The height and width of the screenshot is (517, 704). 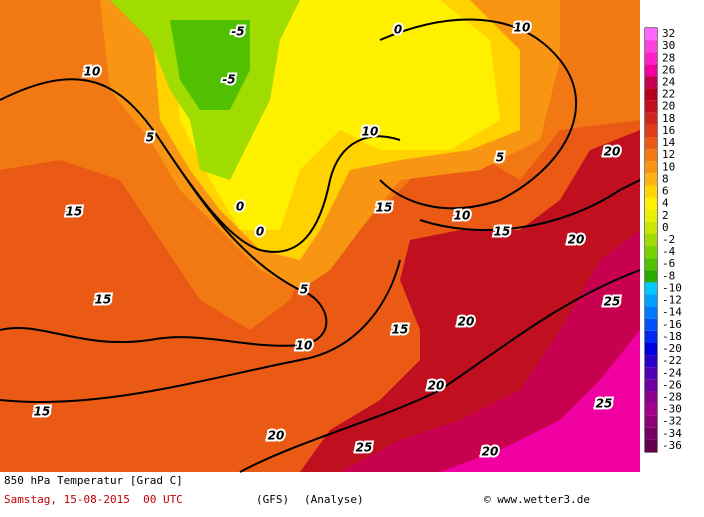 What do you see at coordinates (668, 69) in the screenshot?
I see `colorbar-label: 26` at bounding box center [668, 69].